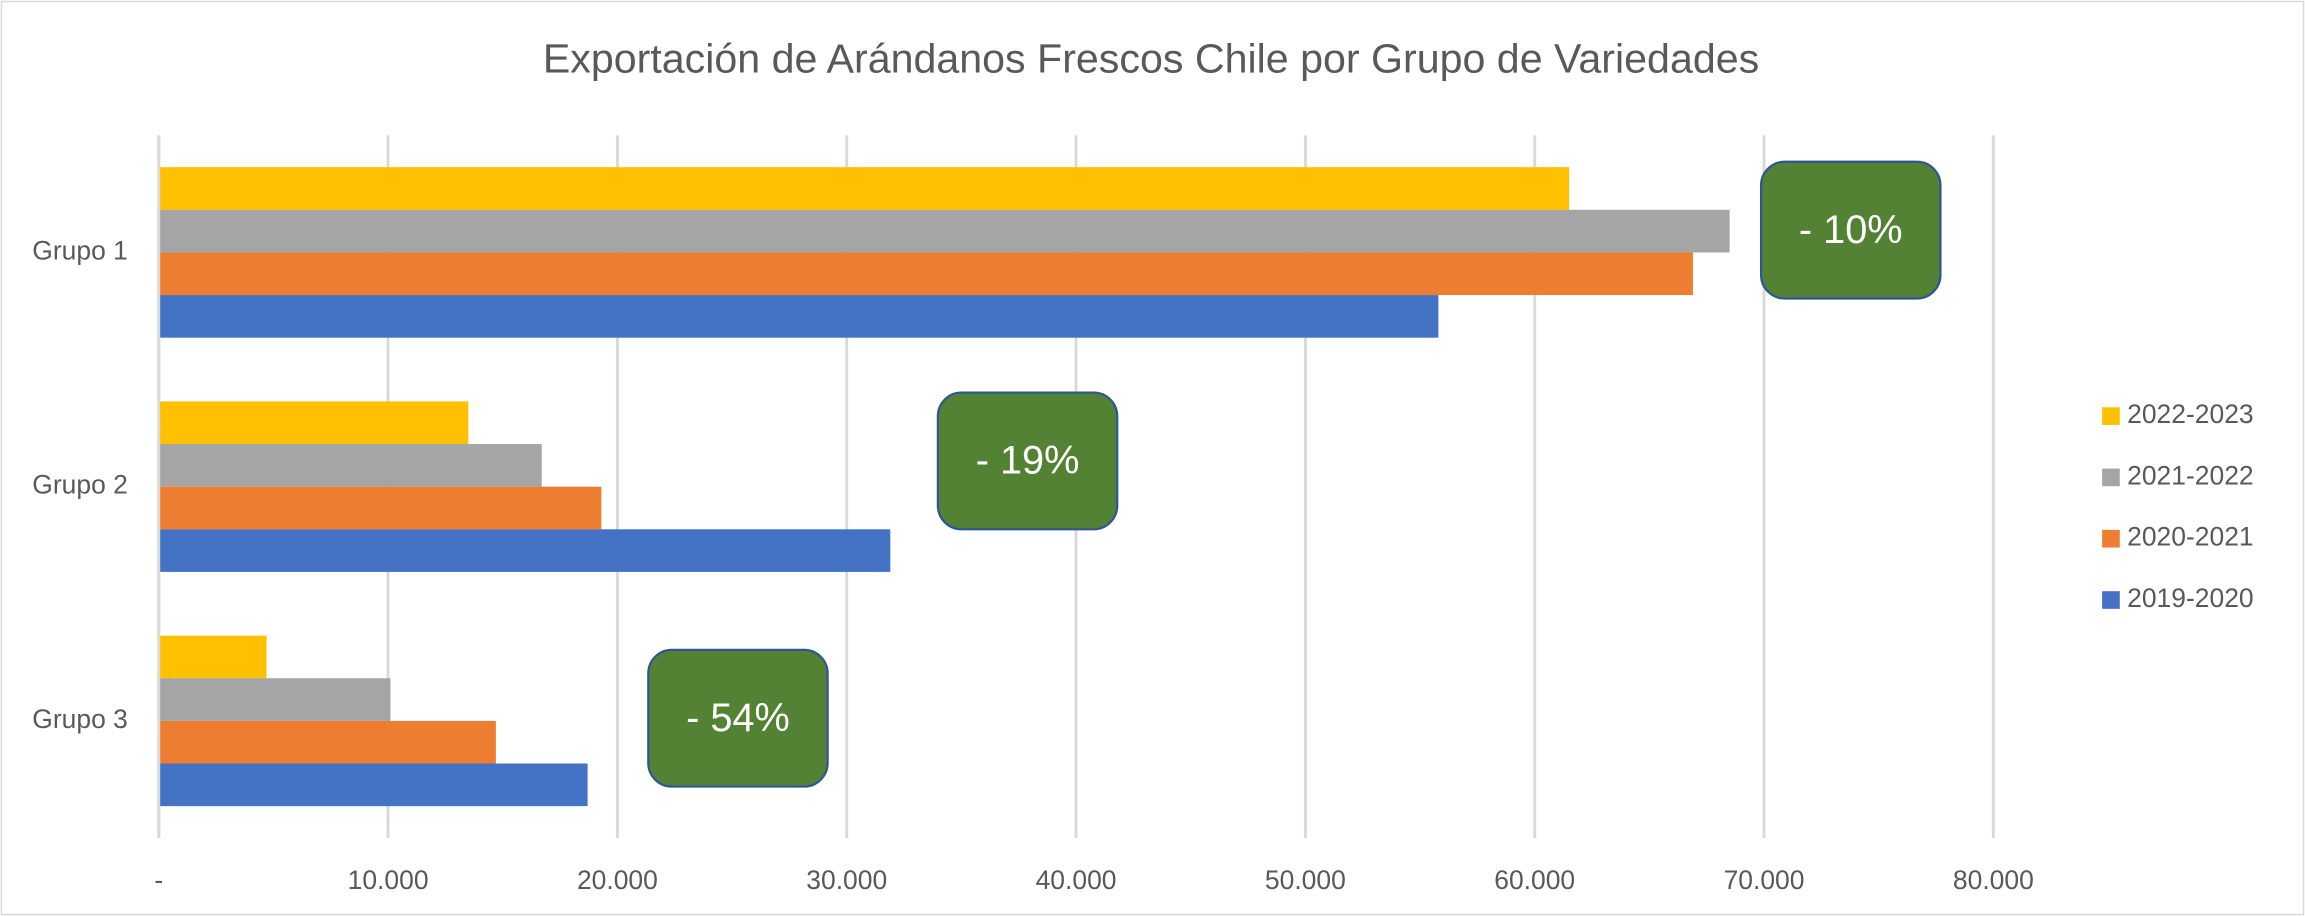 The width and height of the screenshot is (2305, 916). Describe the element at coordinates (1993, 880) in the screenshot. I see `x-tick-label: 80.000` at that location.